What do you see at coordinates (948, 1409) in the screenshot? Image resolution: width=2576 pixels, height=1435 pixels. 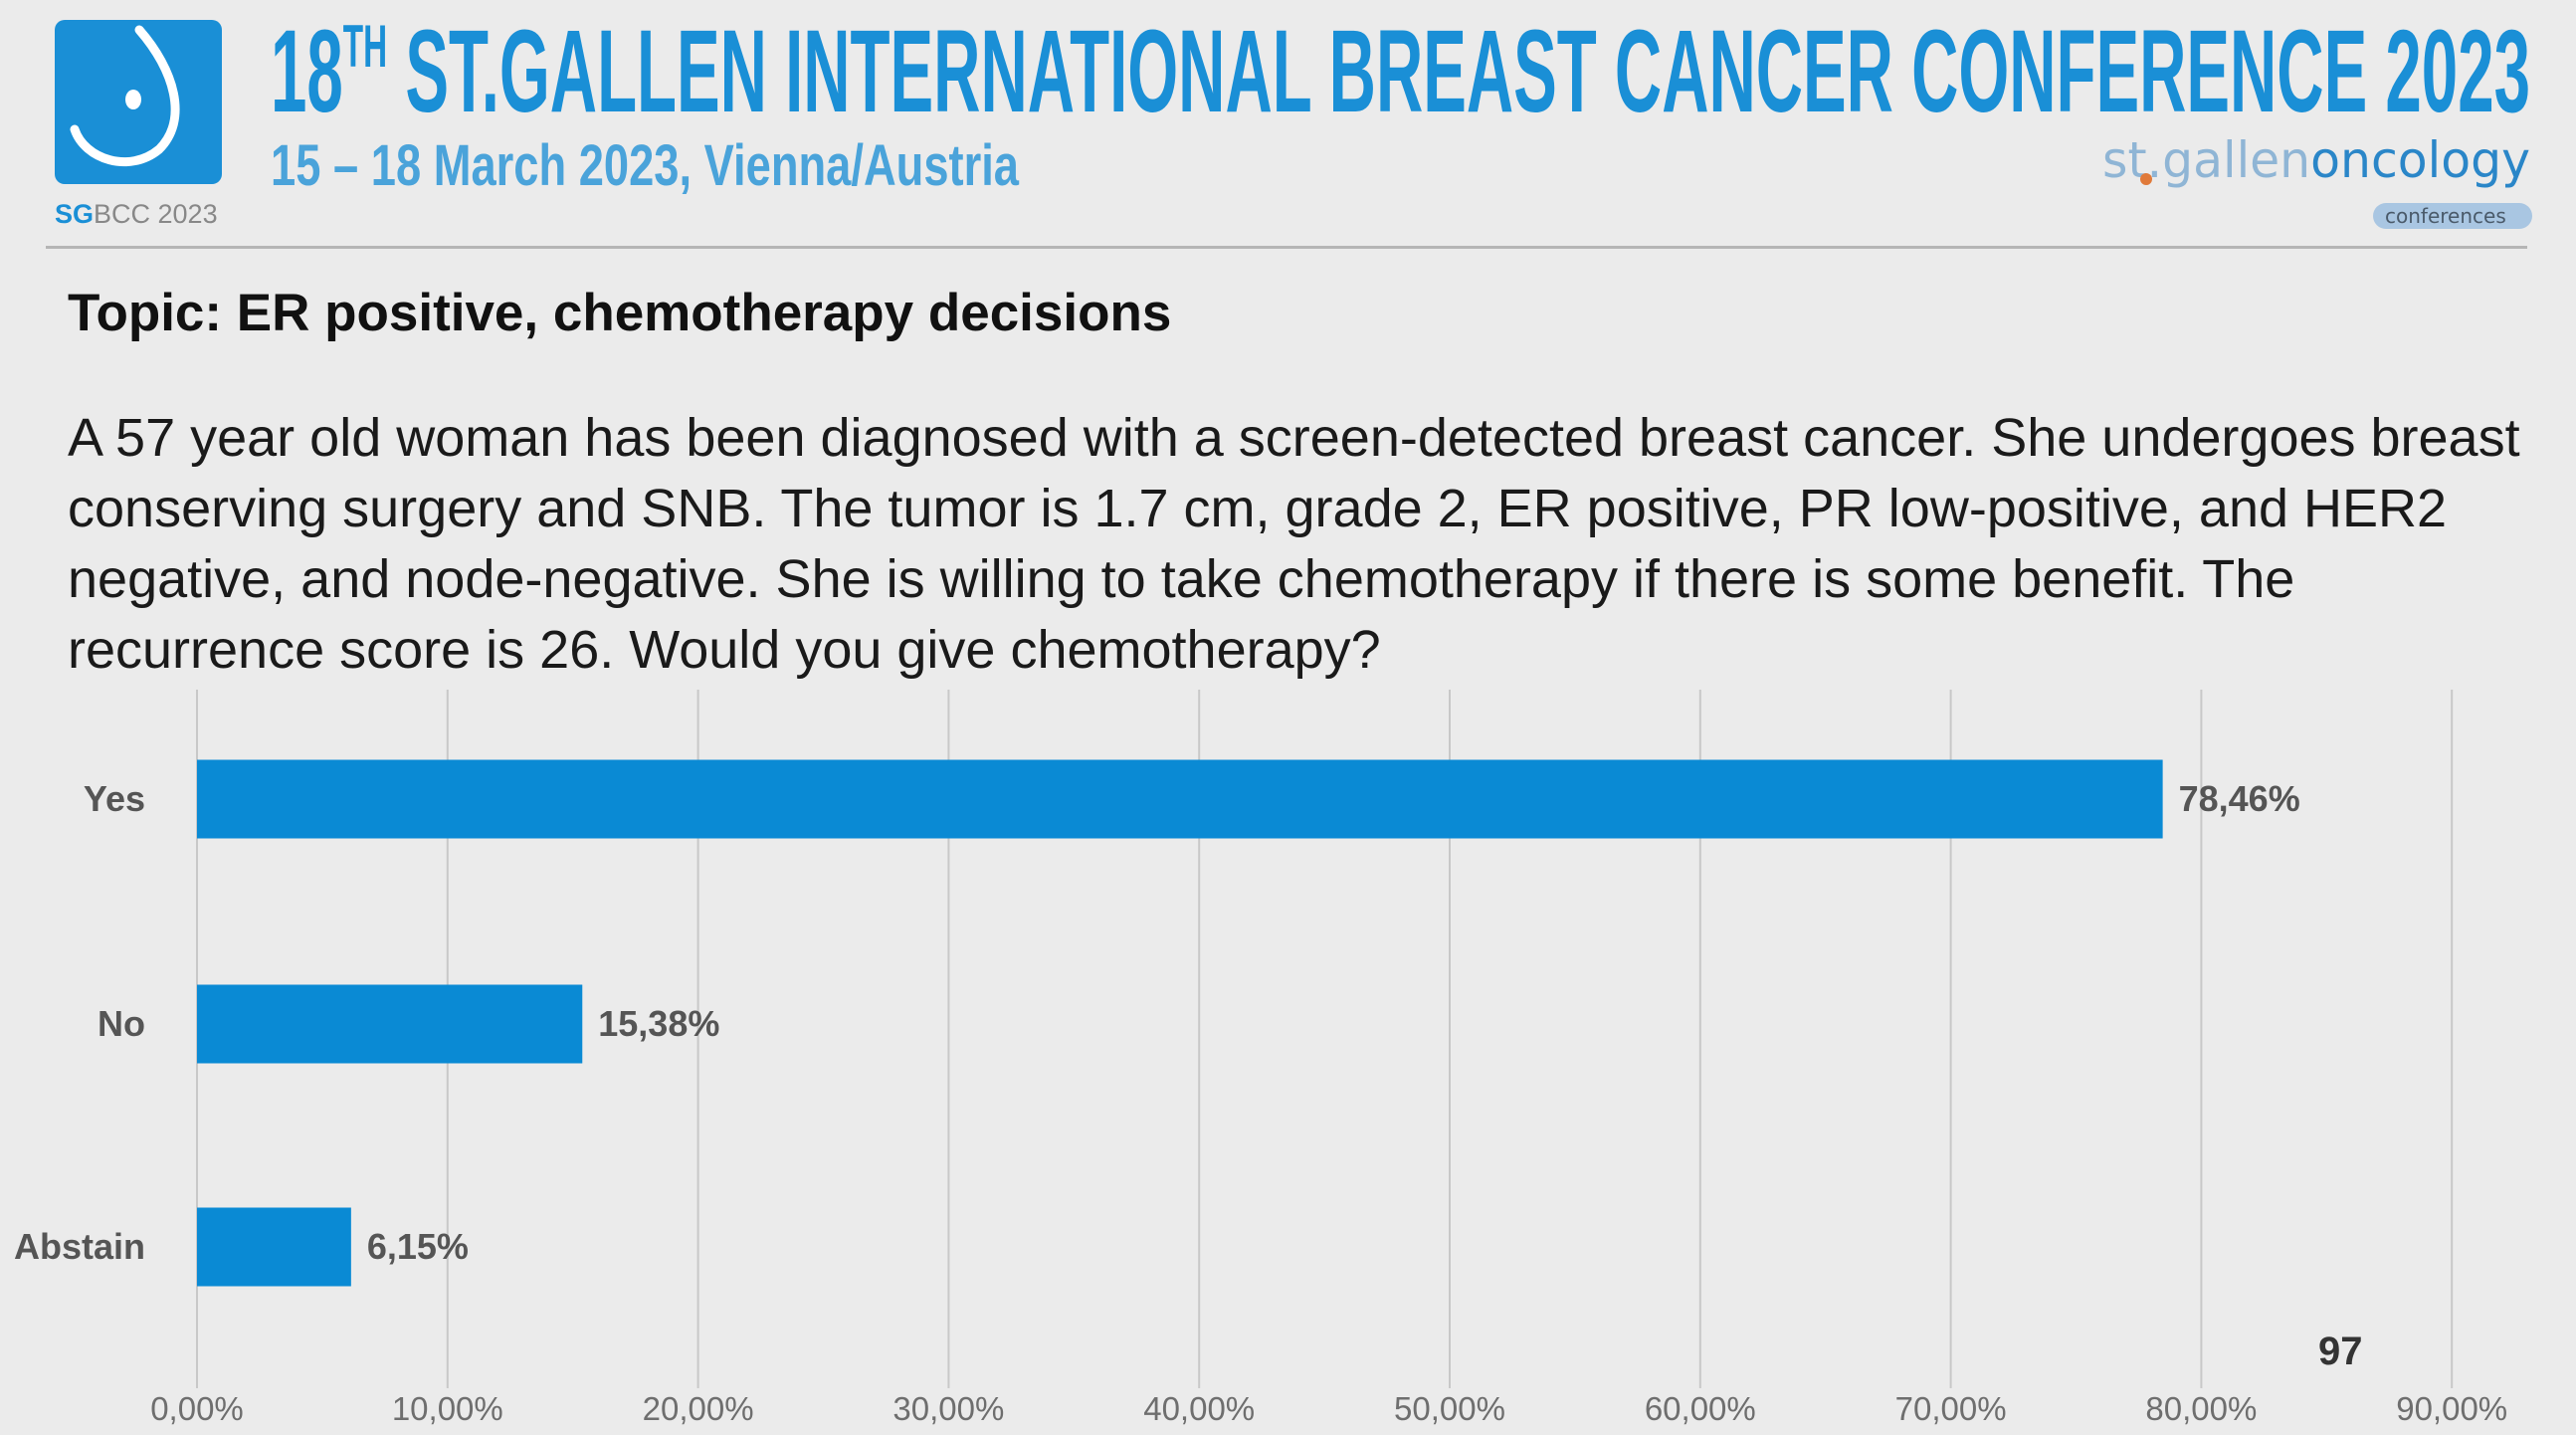 I see `x-tick-label: 30,00%` at bounding box center [948, 1409].